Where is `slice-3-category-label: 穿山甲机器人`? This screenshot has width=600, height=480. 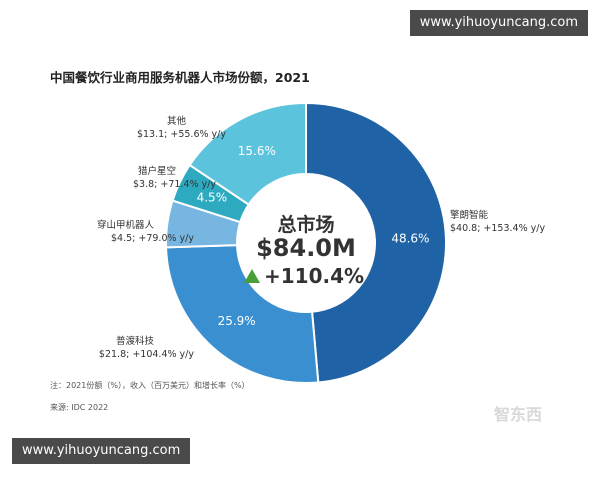 slice-3-category-label: 穿山甲机器人 is located at coordinates (126, 225).